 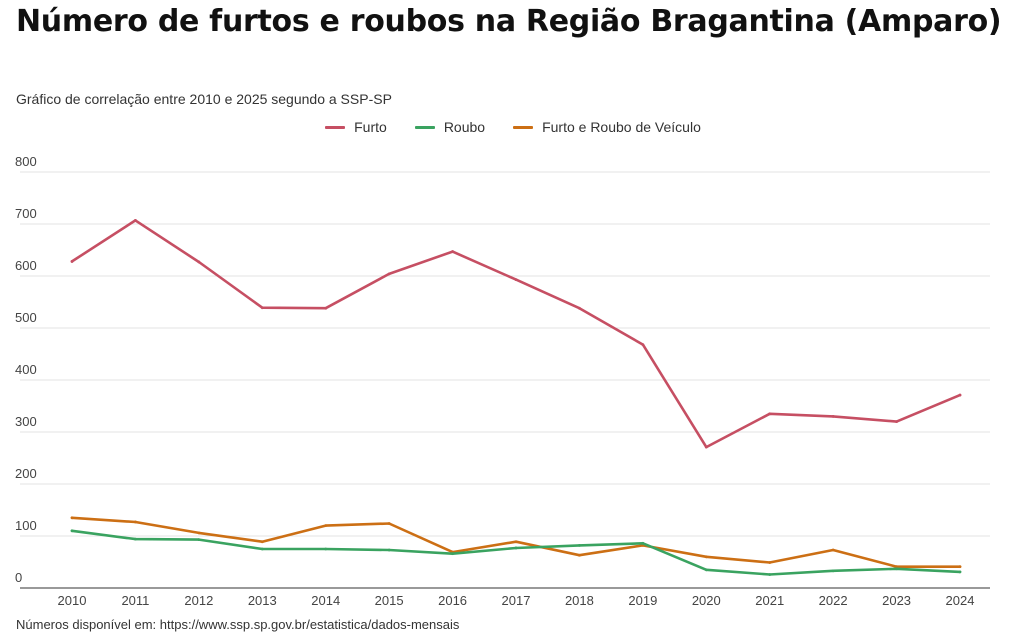 I want to click on series-line-roubo, so click(x=516, y=552).